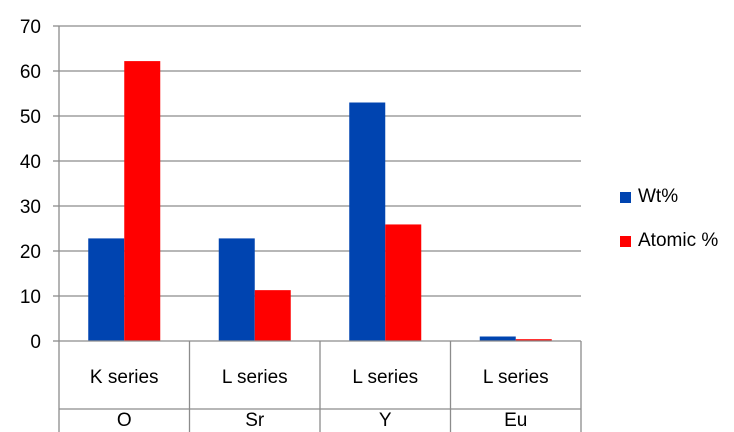  Describe the element at coordinates (385, 420) in the screenshot. I see `x-category-element-label: Y` at that location.